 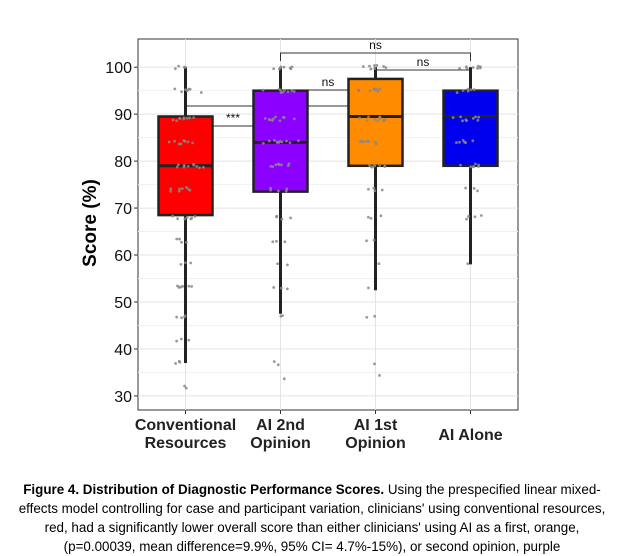 I want to click on x-tick-label: AI 1st, so click(x=376, y=425).